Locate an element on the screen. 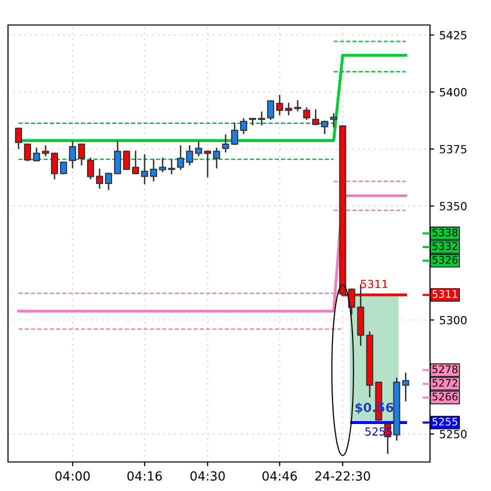 This screenshot has width=491, height=491. y-tick-label: 5400 is located at coordinates (453, 92).